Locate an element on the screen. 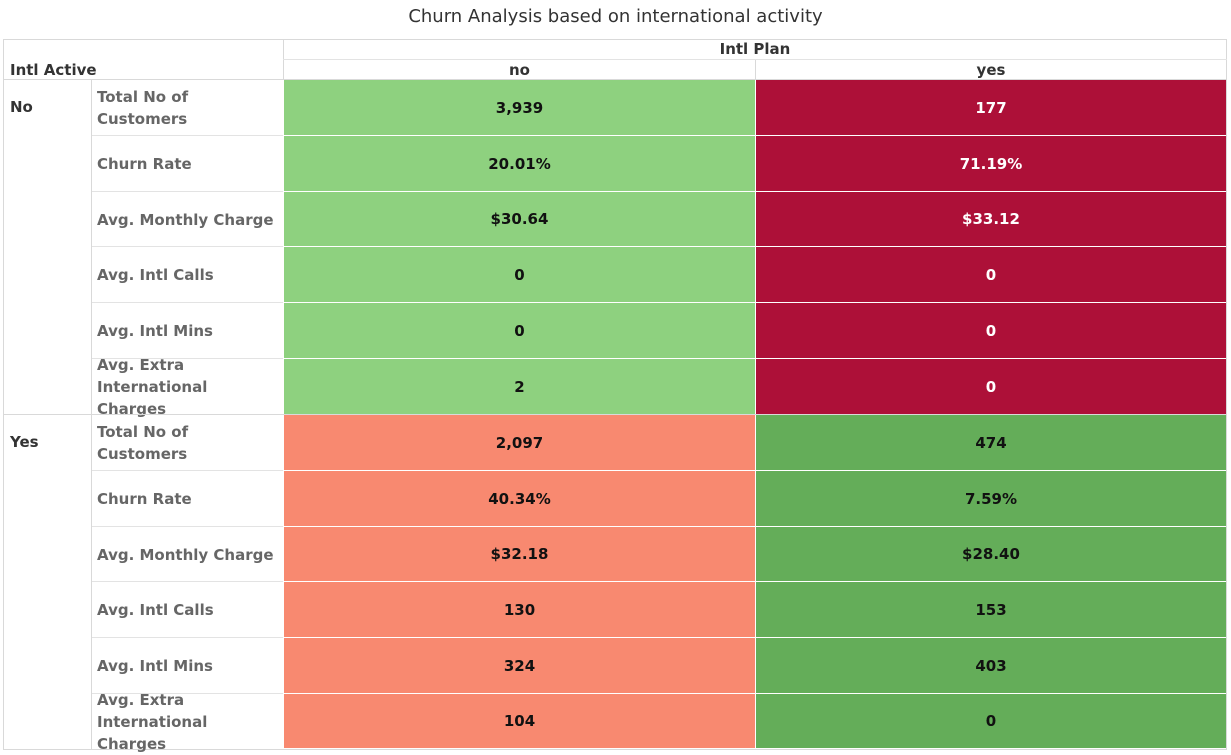 This screenshot has width=1231, height=755. table-cell: $28.40 is located at coordinates (991, 554).